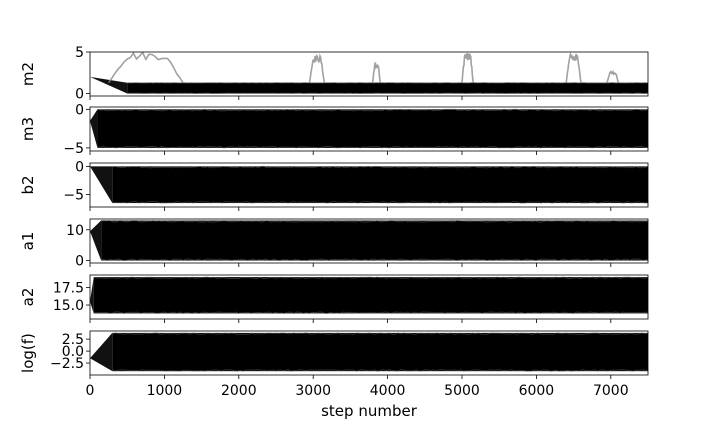 Image resolution: width=720 pixels, height=432 pixels. What do you see at coordinates (79, 53) in the screenshot?
I see `y-tick-label: 5` at bounding box center [79, 53].